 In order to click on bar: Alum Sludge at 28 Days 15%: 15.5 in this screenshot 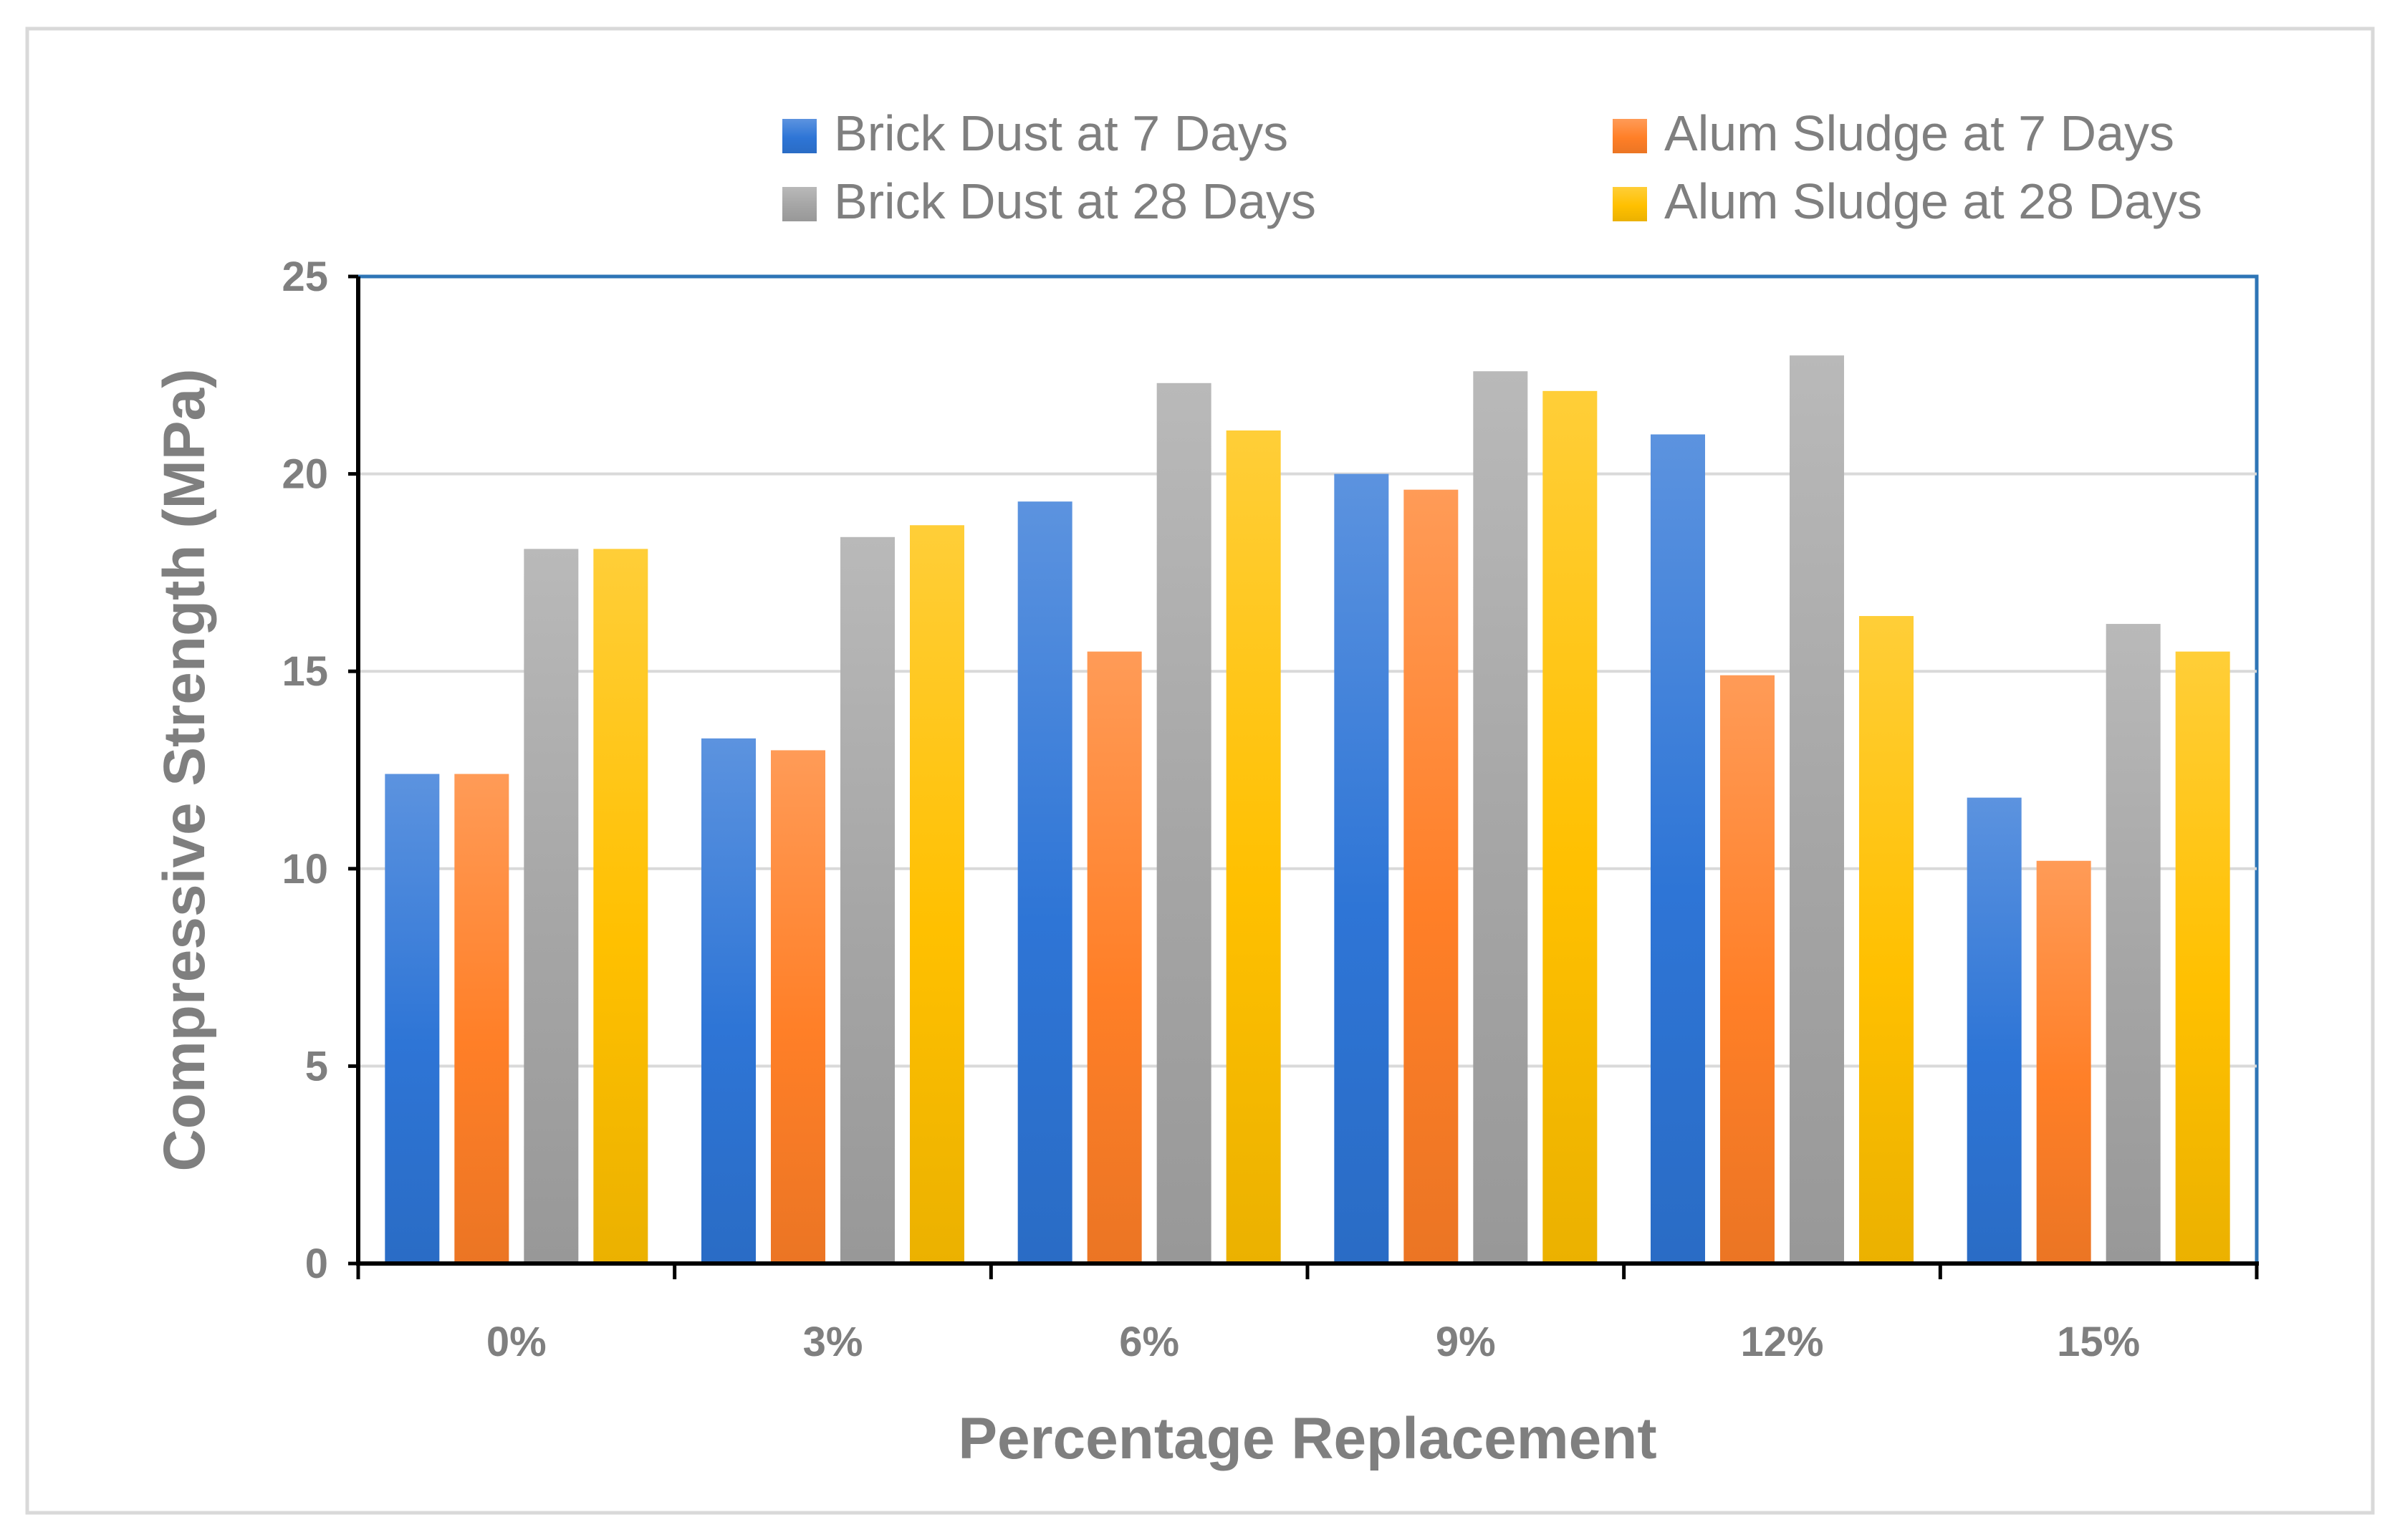, I will do `click(2202, 957)`.